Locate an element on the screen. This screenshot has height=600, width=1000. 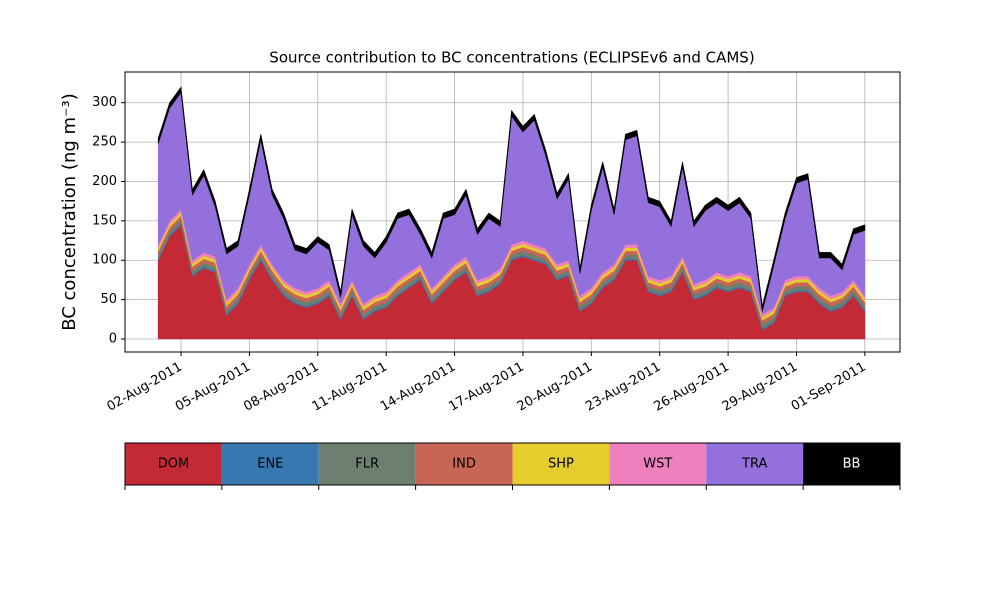
y-tick-label: 250 is located at coordinates (104, 142).